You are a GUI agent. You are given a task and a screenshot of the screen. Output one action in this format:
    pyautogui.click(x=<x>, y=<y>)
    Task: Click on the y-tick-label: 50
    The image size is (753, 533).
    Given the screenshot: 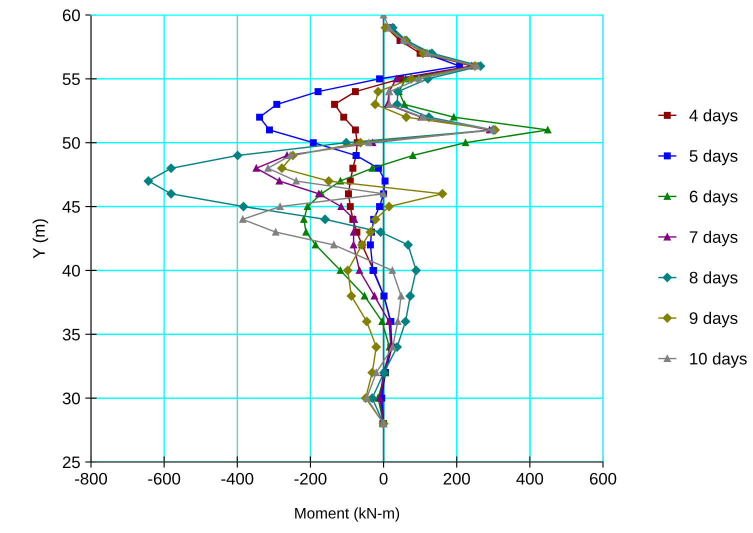 What is the action you would take?
    pyautogui.click(x=71, y=143)
    